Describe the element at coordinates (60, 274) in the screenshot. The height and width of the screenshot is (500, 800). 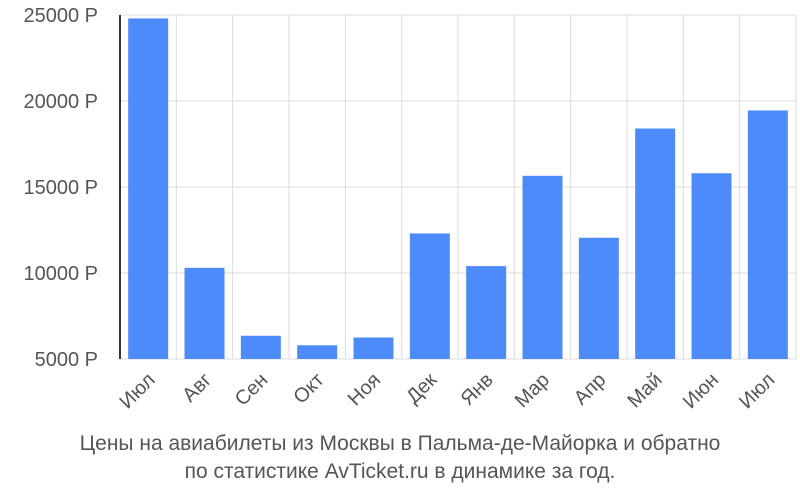
I see `y-tick-label: 10000 Р` at that location.